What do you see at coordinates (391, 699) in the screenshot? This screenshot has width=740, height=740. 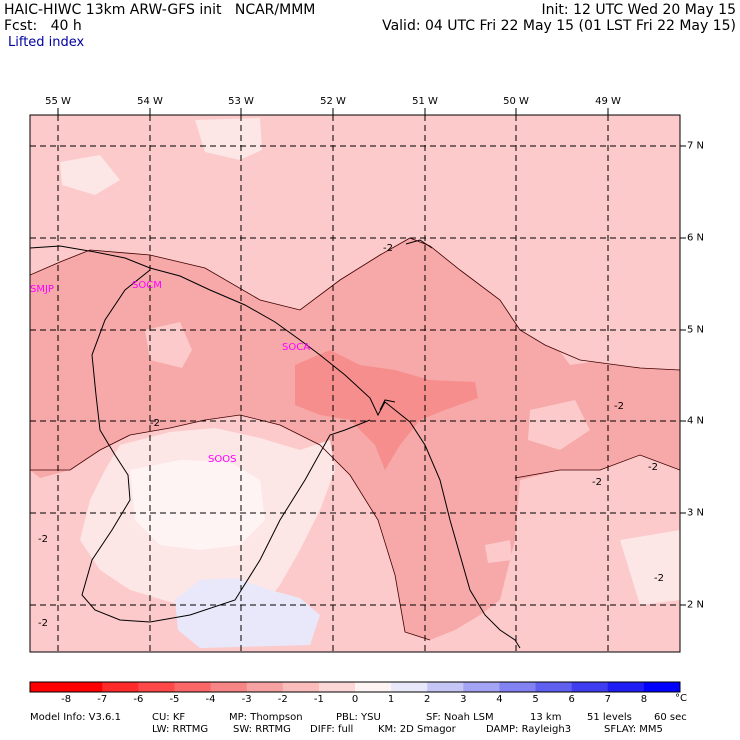 I see `colorbar-tick-label: 1` at bounding box center [391, 699].